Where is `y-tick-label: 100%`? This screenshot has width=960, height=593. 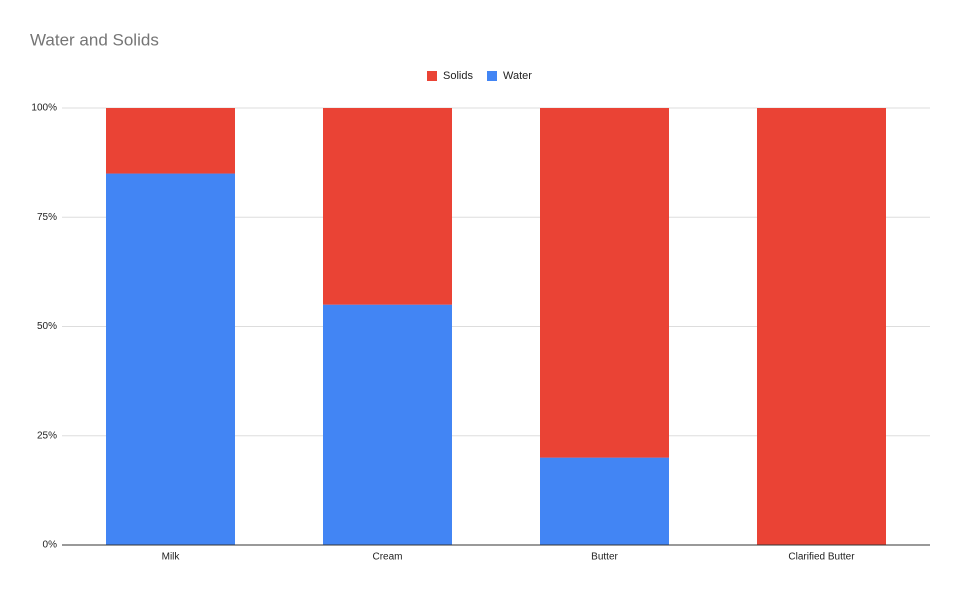 y-tick-label: 100% is located at coordinates (44, 108).